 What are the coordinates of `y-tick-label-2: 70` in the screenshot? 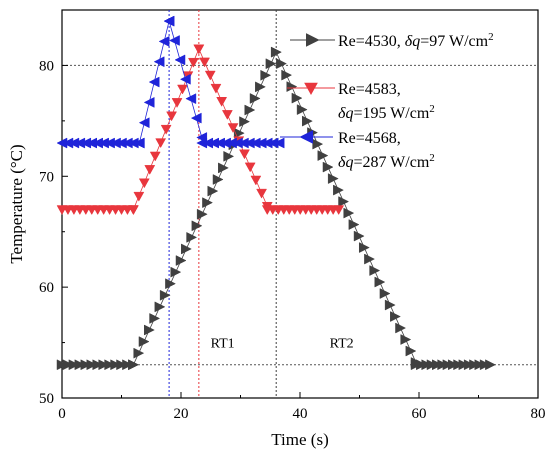 It's located at (46, 177).